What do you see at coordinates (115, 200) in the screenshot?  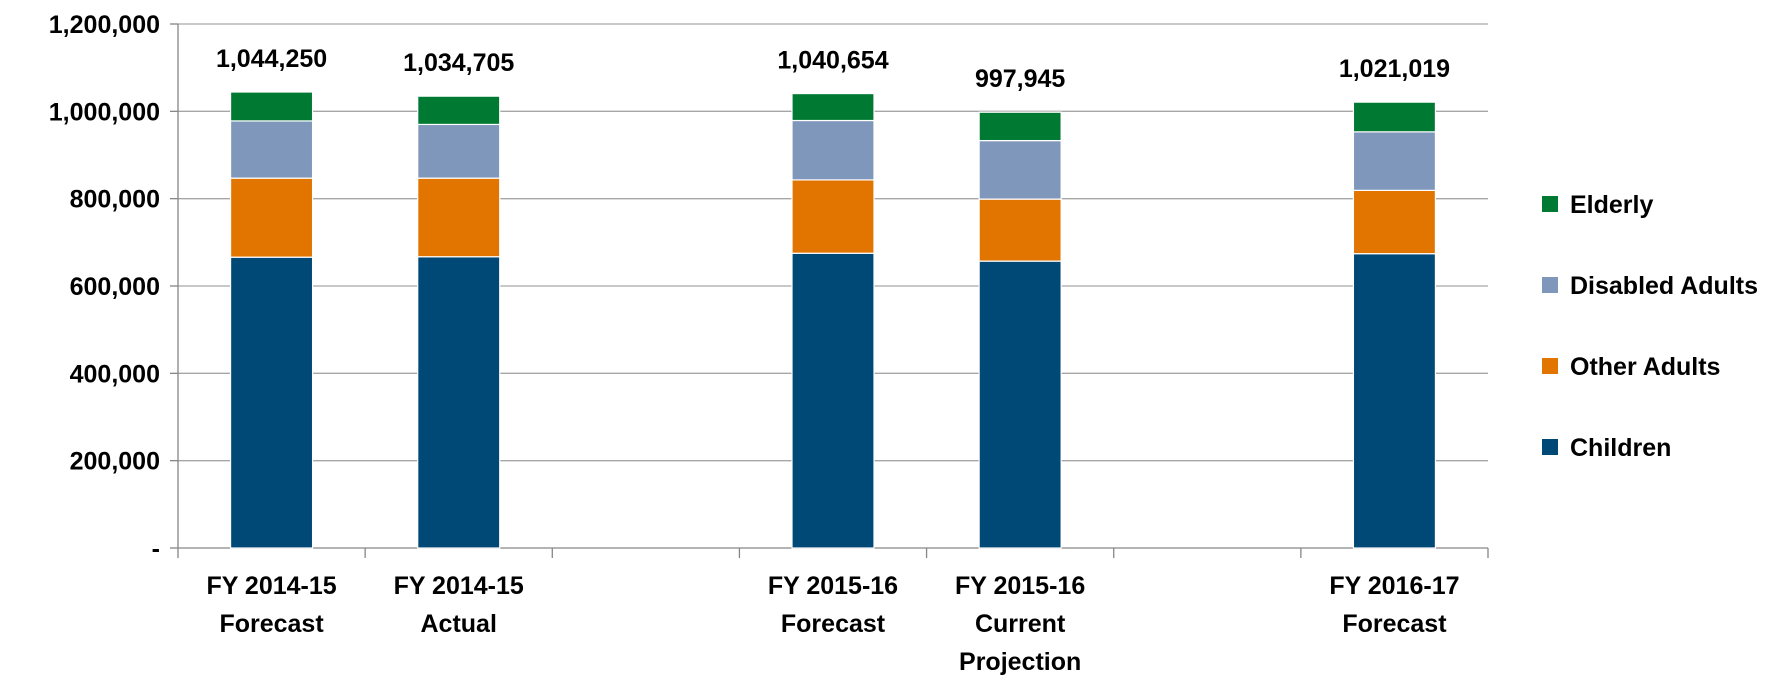 I see `y-tick-label: 800,000` at bounding box center [115, 200].